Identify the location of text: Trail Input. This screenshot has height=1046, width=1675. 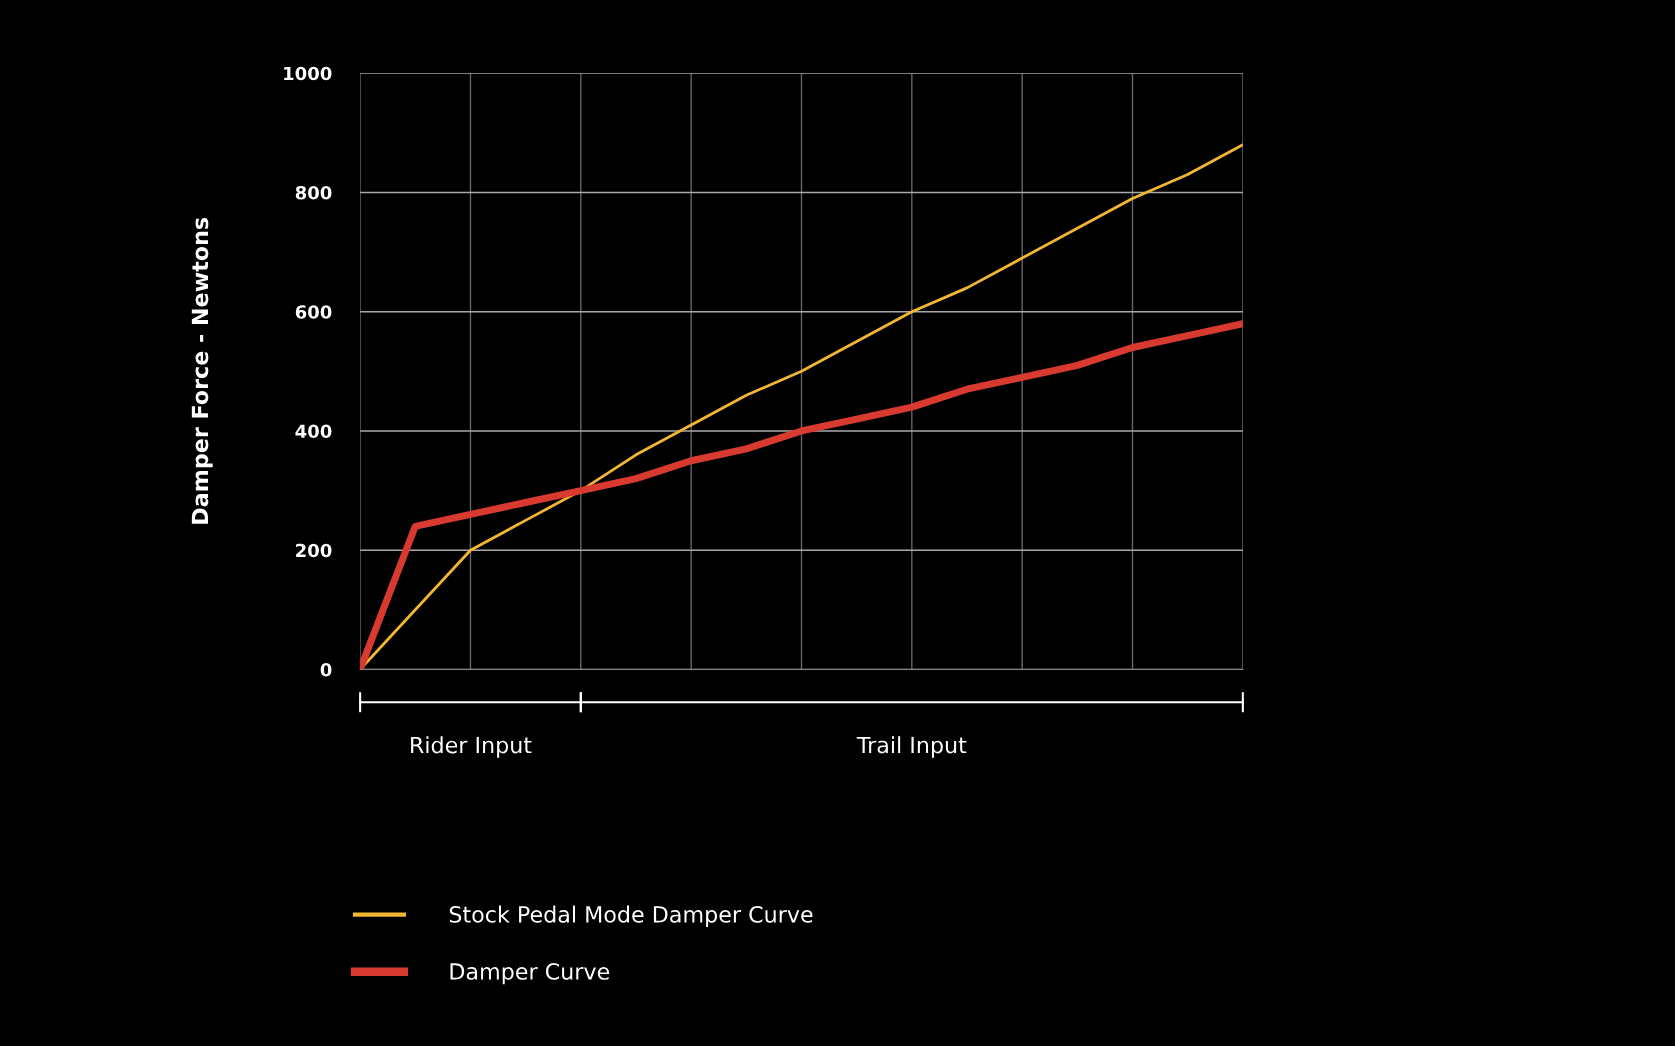
(911, 747).